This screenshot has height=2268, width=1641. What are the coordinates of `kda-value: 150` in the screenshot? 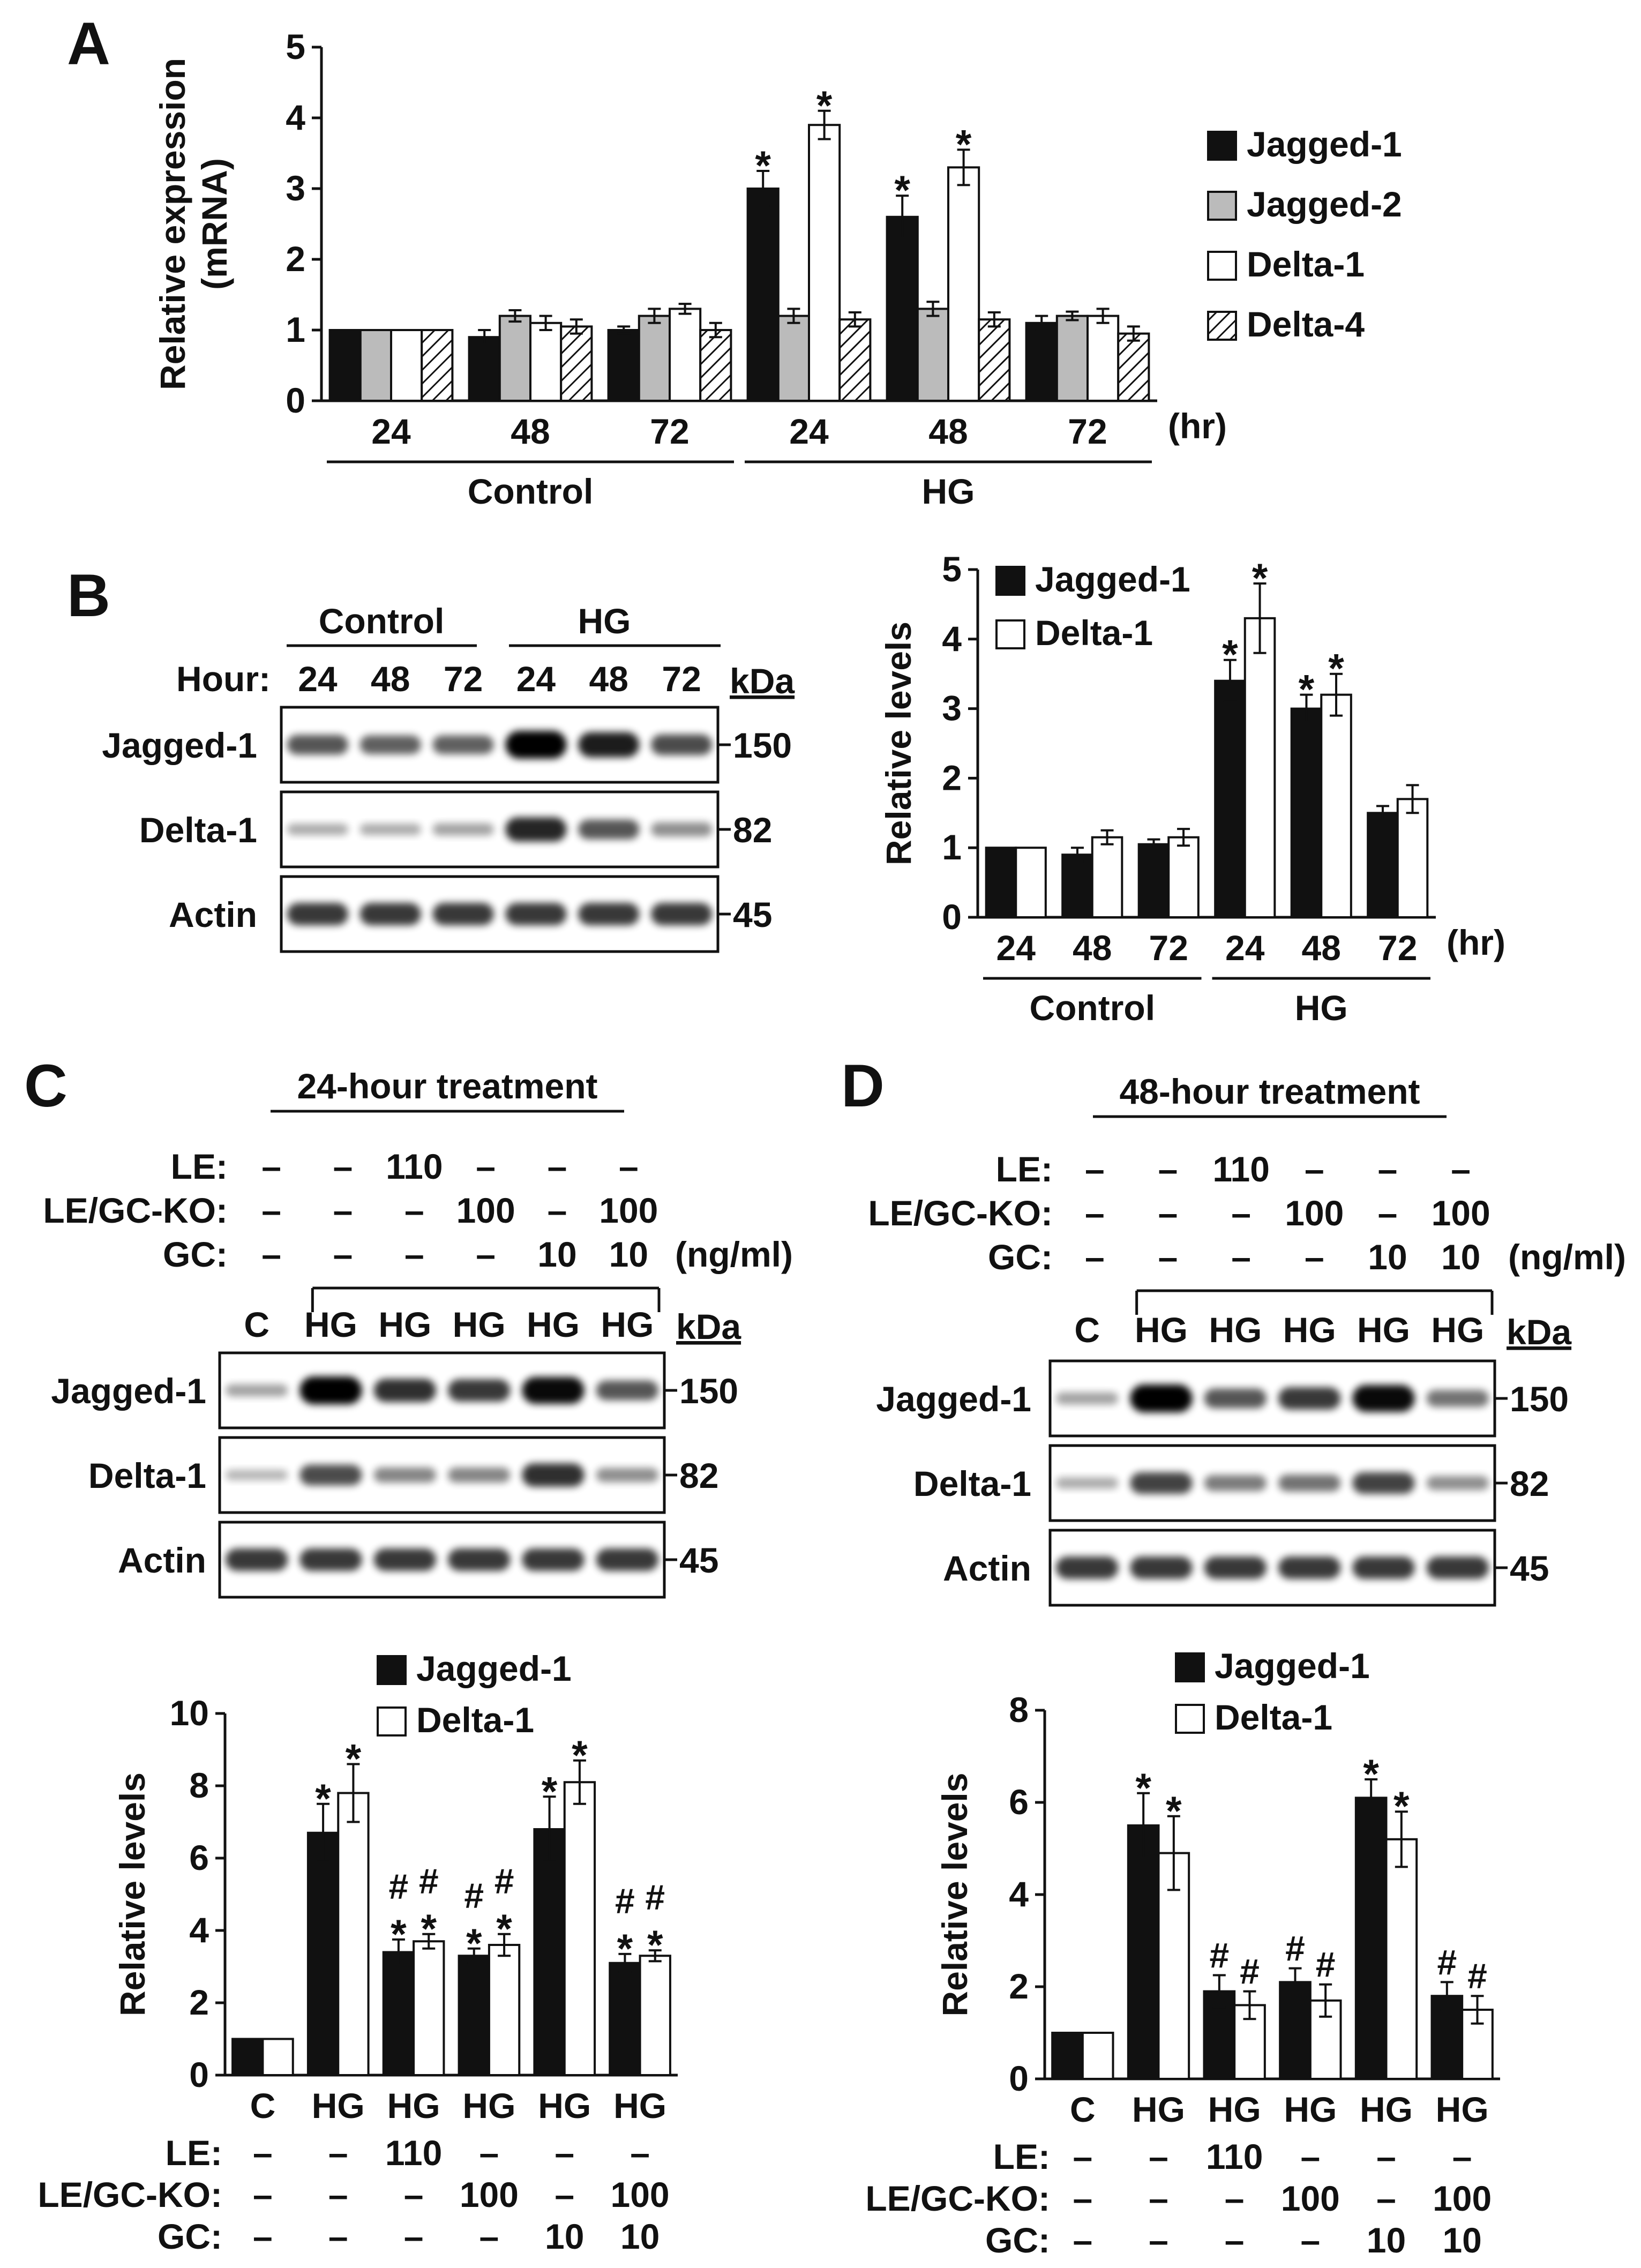 It's located at (762, 745).